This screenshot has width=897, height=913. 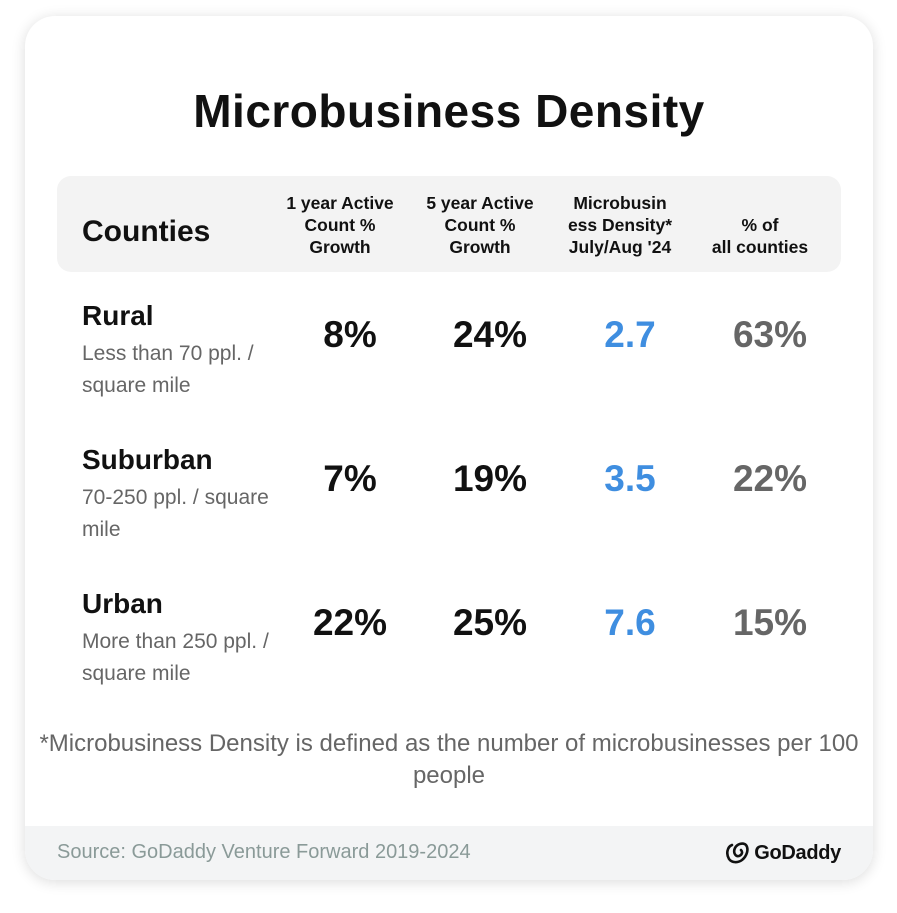 I want to click on header-microbusiness-density: Microbusin ess Density* July/Aug '24, so click(x=620, y=225).